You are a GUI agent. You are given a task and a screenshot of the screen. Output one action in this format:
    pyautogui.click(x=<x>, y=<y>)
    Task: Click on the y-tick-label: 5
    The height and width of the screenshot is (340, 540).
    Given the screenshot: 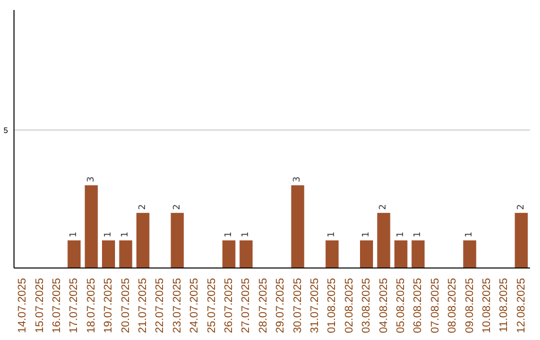 What is the action you would take?
    pyautogui.click(x=6, y=130)
    